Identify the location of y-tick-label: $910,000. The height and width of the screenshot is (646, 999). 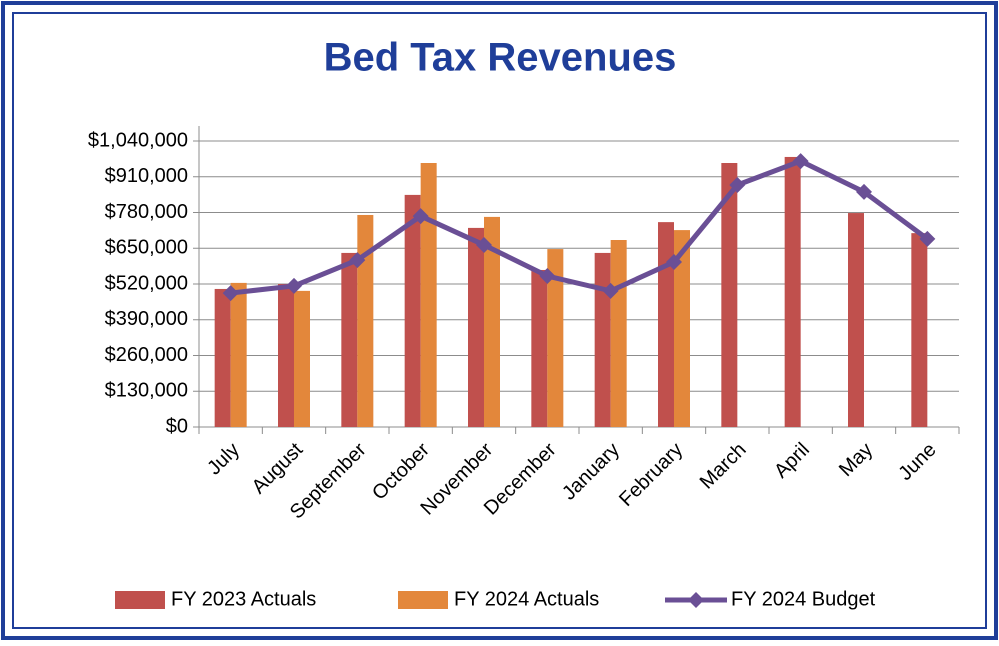
(146, 176).